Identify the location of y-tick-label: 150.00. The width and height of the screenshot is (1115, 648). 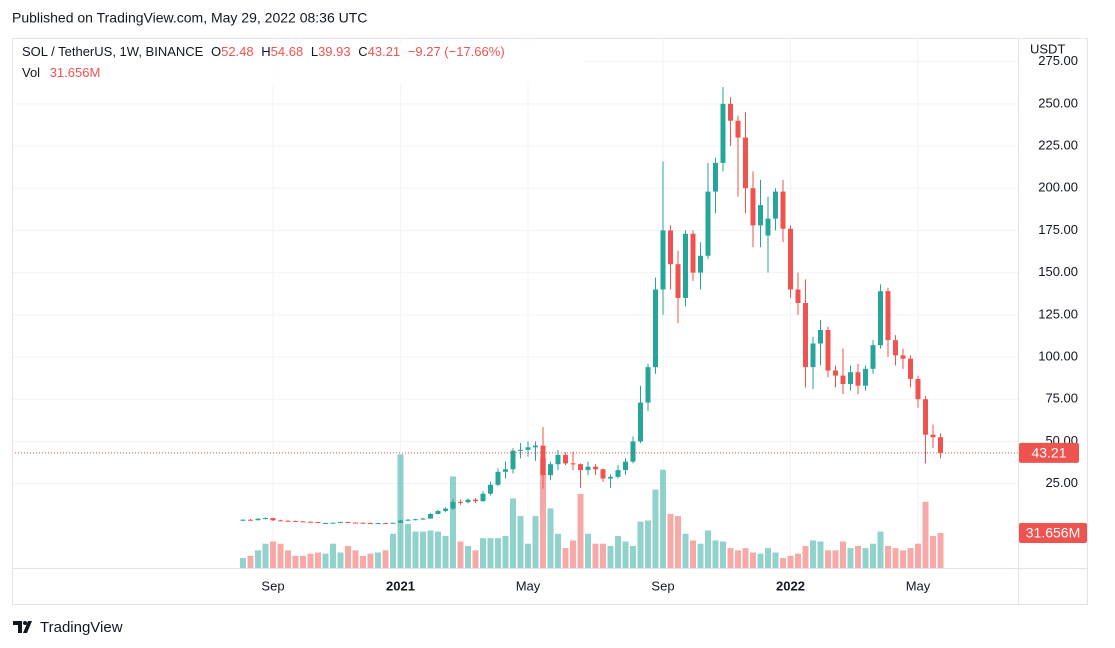
(1058, 271).